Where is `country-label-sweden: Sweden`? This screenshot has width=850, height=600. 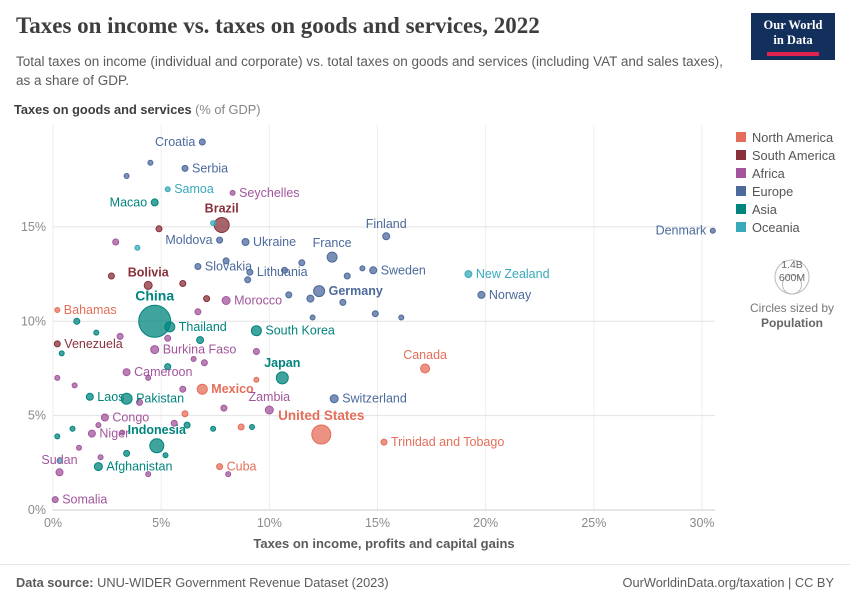
country-label-sweden: Sweden is located at coordinates (403, 270).